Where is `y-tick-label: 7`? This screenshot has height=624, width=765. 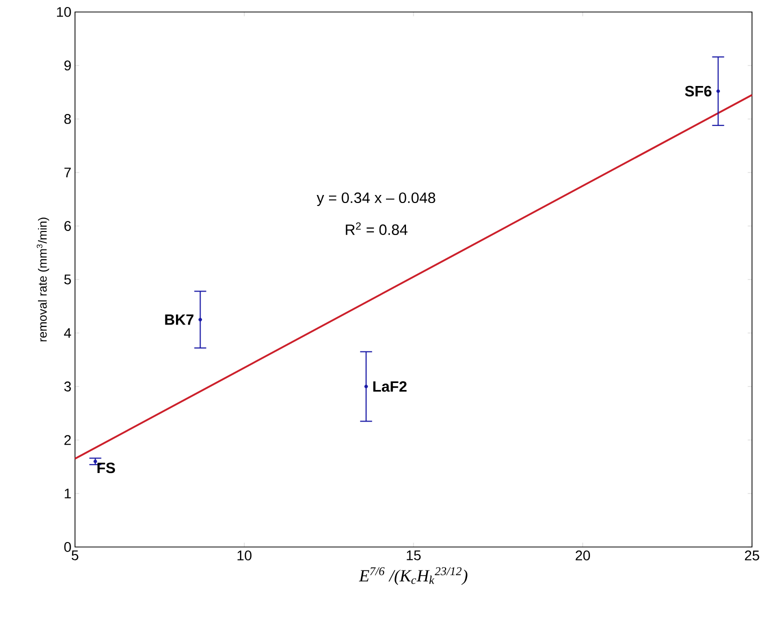 y-tick-label: 7 is located at coordinates (67, 173).